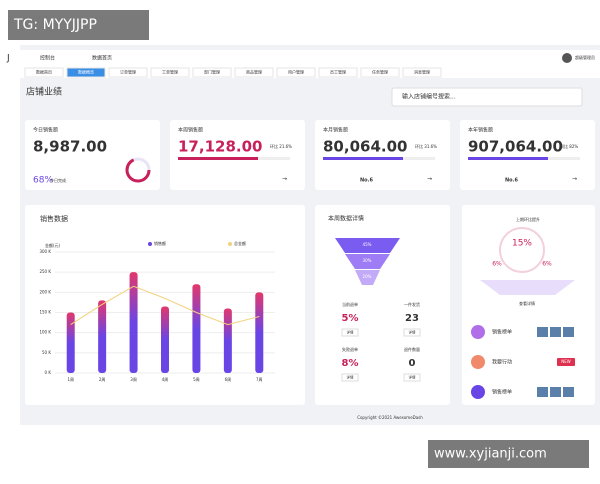 The width and height of the screenshot is (600, 484). I want to click on tab-label: 订单管理, so click(128, 72).